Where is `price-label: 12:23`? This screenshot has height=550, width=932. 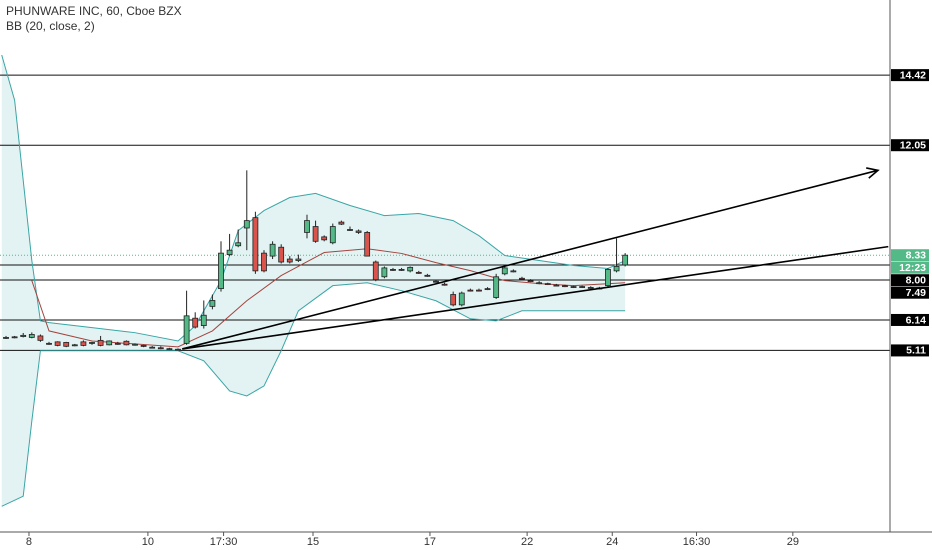 price-label: 12:23 is located at coordinates (912, 268).